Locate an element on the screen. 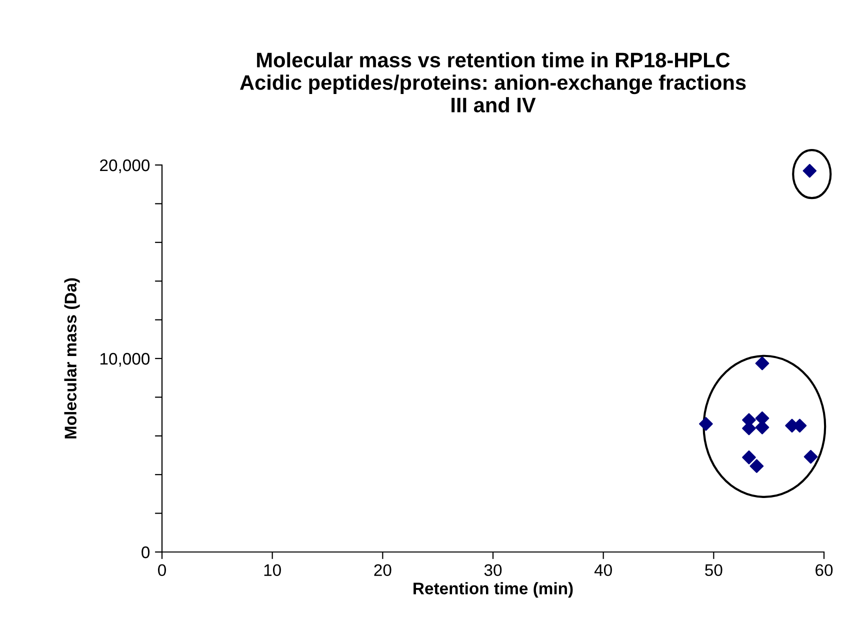 The image size is (855, 628). x-tick-label: 0 is located at coordinates (162, 570).